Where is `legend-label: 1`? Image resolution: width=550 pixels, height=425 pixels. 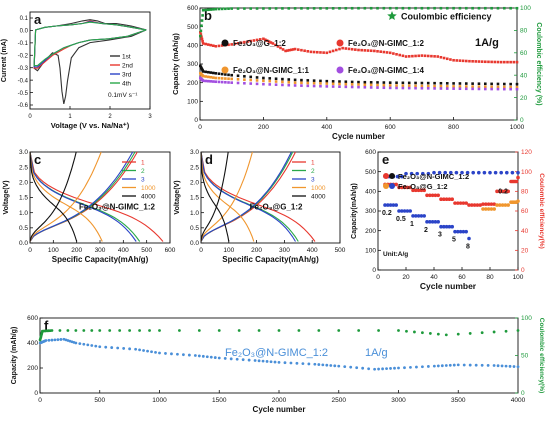 legend-label: 1 is located at coordinates (313, 163).